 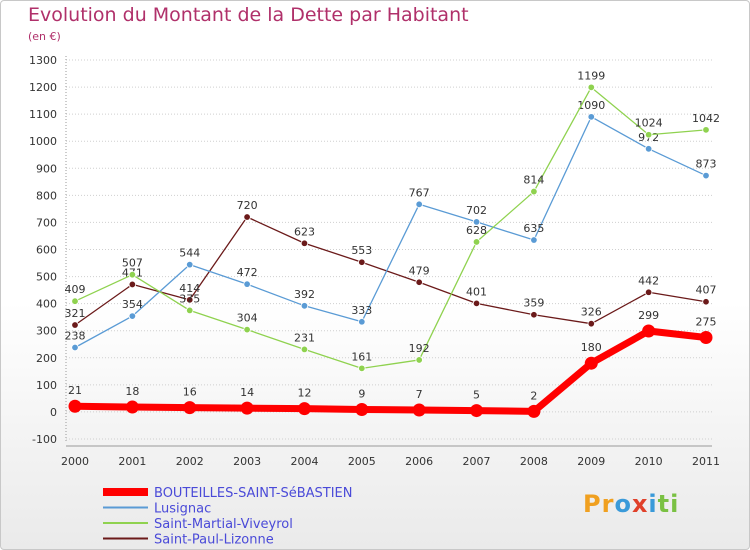 I want to click on x-tick-label: 2002, so click(x=190, y=461).